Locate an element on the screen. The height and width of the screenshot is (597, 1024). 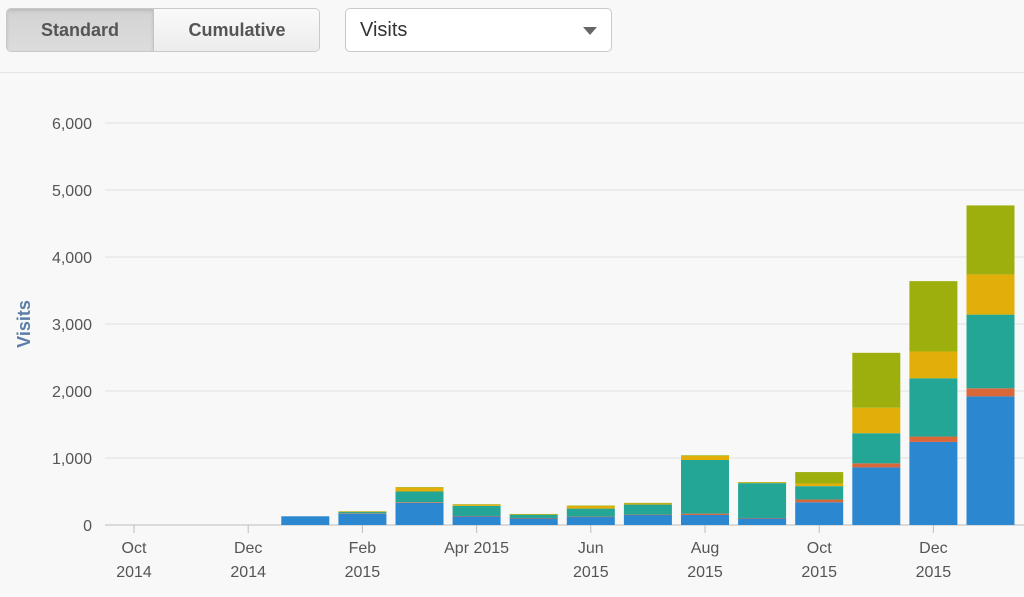
y-tick-label: 5,000 is located at coordinates (72, 191).